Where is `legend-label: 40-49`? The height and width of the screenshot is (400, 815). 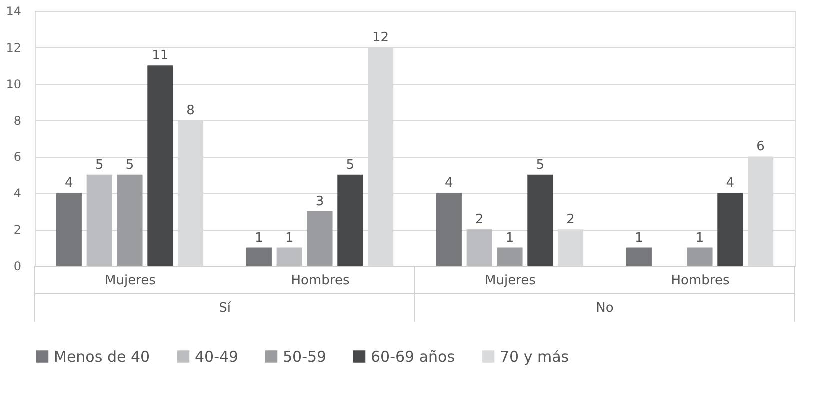
legend-label: 40-49 is located at coordinates (217, 357).